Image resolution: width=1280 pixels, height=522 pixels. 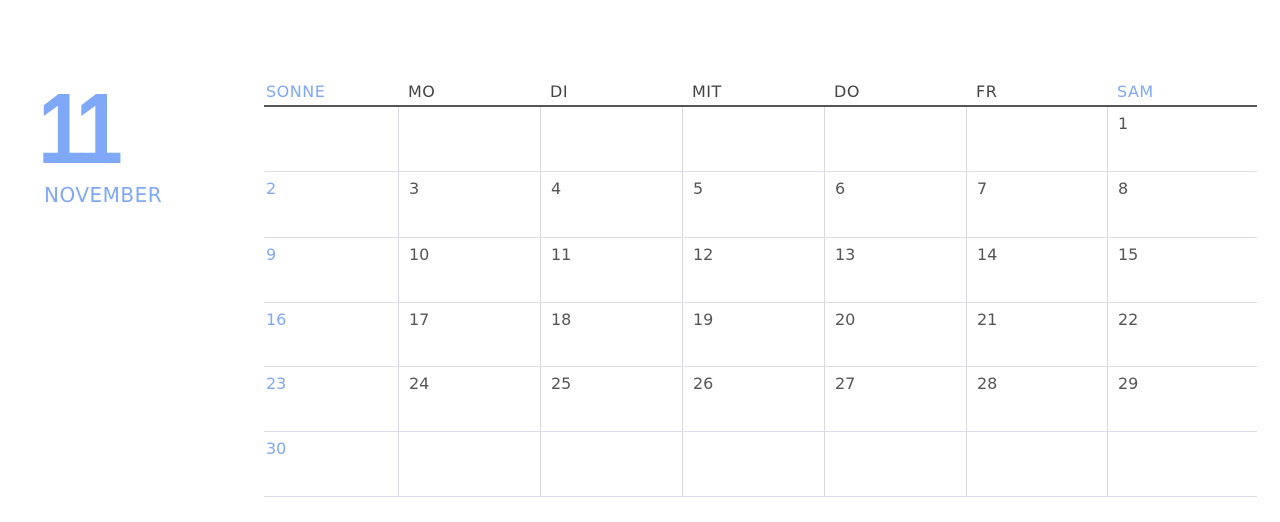 I want to click on day-cell: 1, so click(x=1123, y=123).